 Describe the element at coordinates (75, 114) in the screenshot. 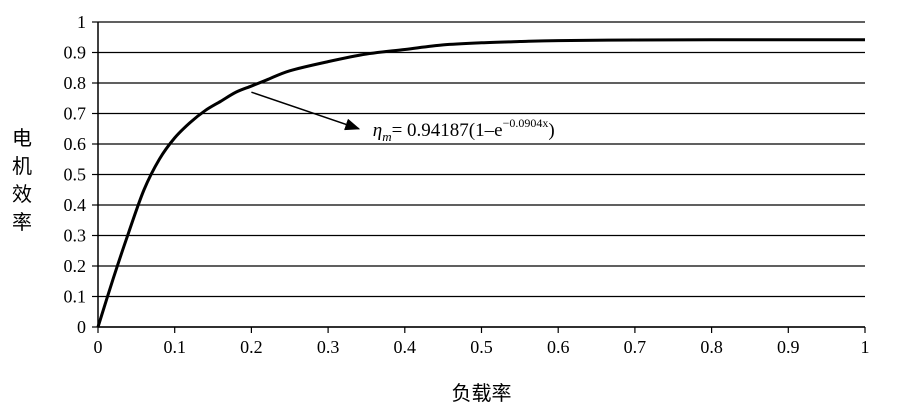

I see `y-tick-label-7: 0.7` at that location.